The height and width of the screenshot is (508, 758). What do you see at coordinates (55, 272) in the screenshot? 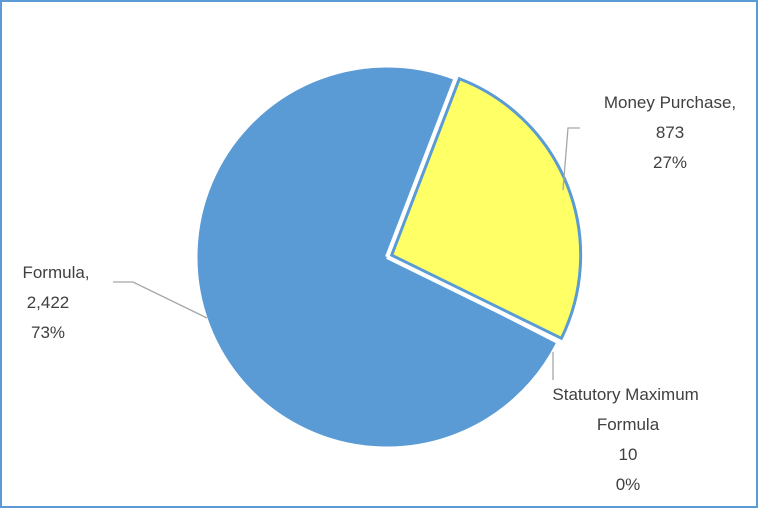
I see `label-formula-name: Formula,` at bounding box center [55, 272].